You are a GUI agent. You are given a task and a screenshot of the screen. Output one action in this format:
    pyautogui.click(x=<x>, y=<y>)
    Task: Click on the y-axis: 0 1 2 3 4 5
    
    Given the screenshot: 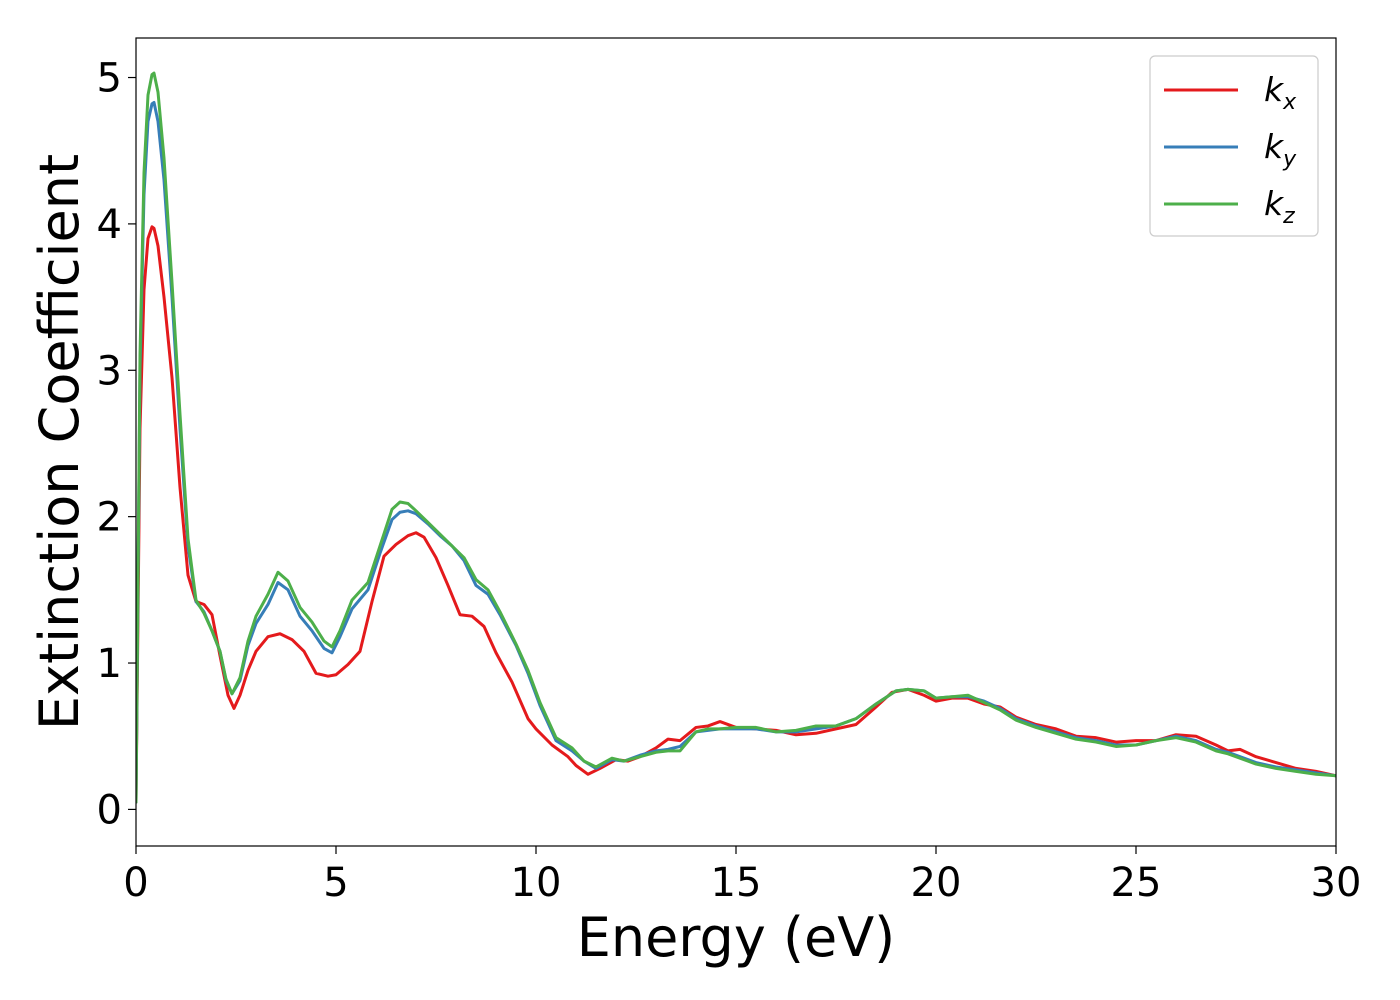 What is the action you would take?
    pyautogui.click(x=116, y=444)
    